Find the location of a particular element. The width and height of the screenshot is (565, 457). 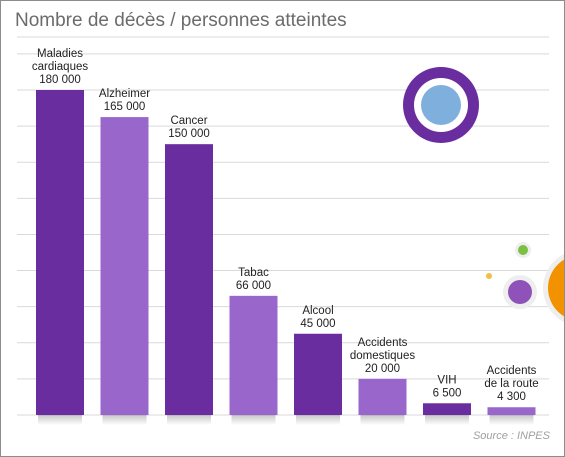

decorative-disc-blue is located at coordinates (441, 105).